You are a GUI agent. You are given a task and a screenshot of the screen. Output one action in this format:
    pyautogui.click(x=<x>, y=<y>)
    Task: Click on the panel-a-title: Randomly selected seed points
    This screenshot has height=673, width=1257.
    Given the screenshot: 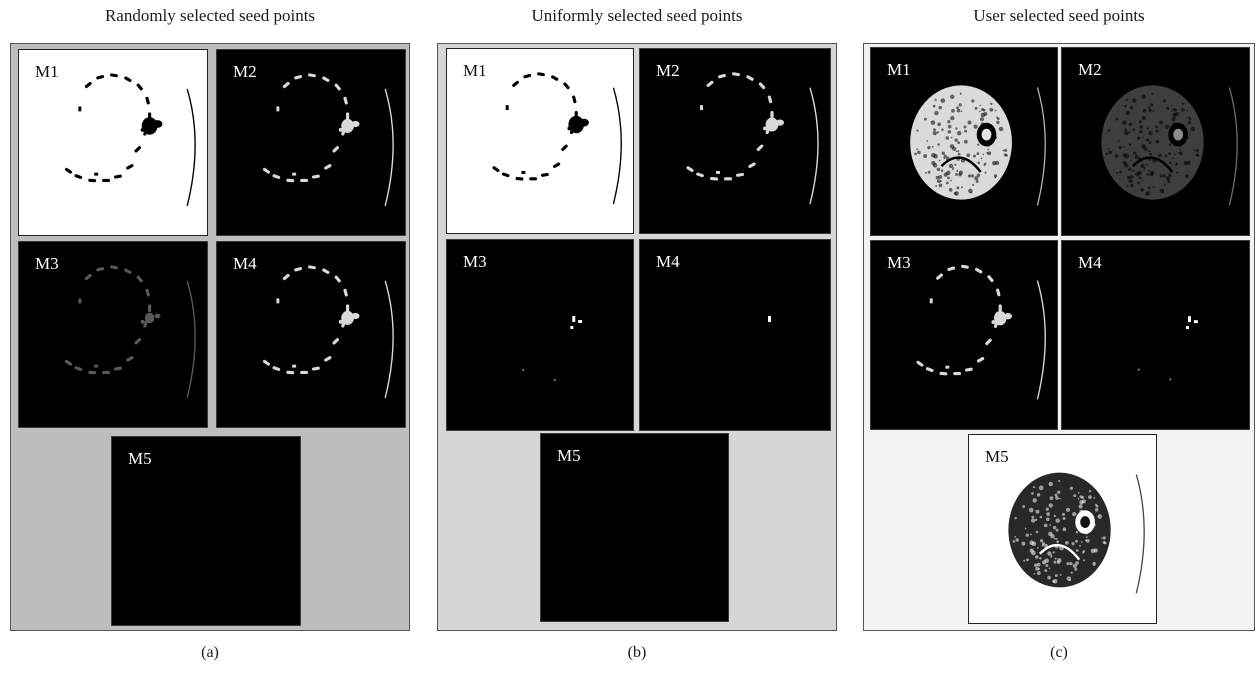 What is the action you would take?
    pyautogui.click(x=210, y=15)
    